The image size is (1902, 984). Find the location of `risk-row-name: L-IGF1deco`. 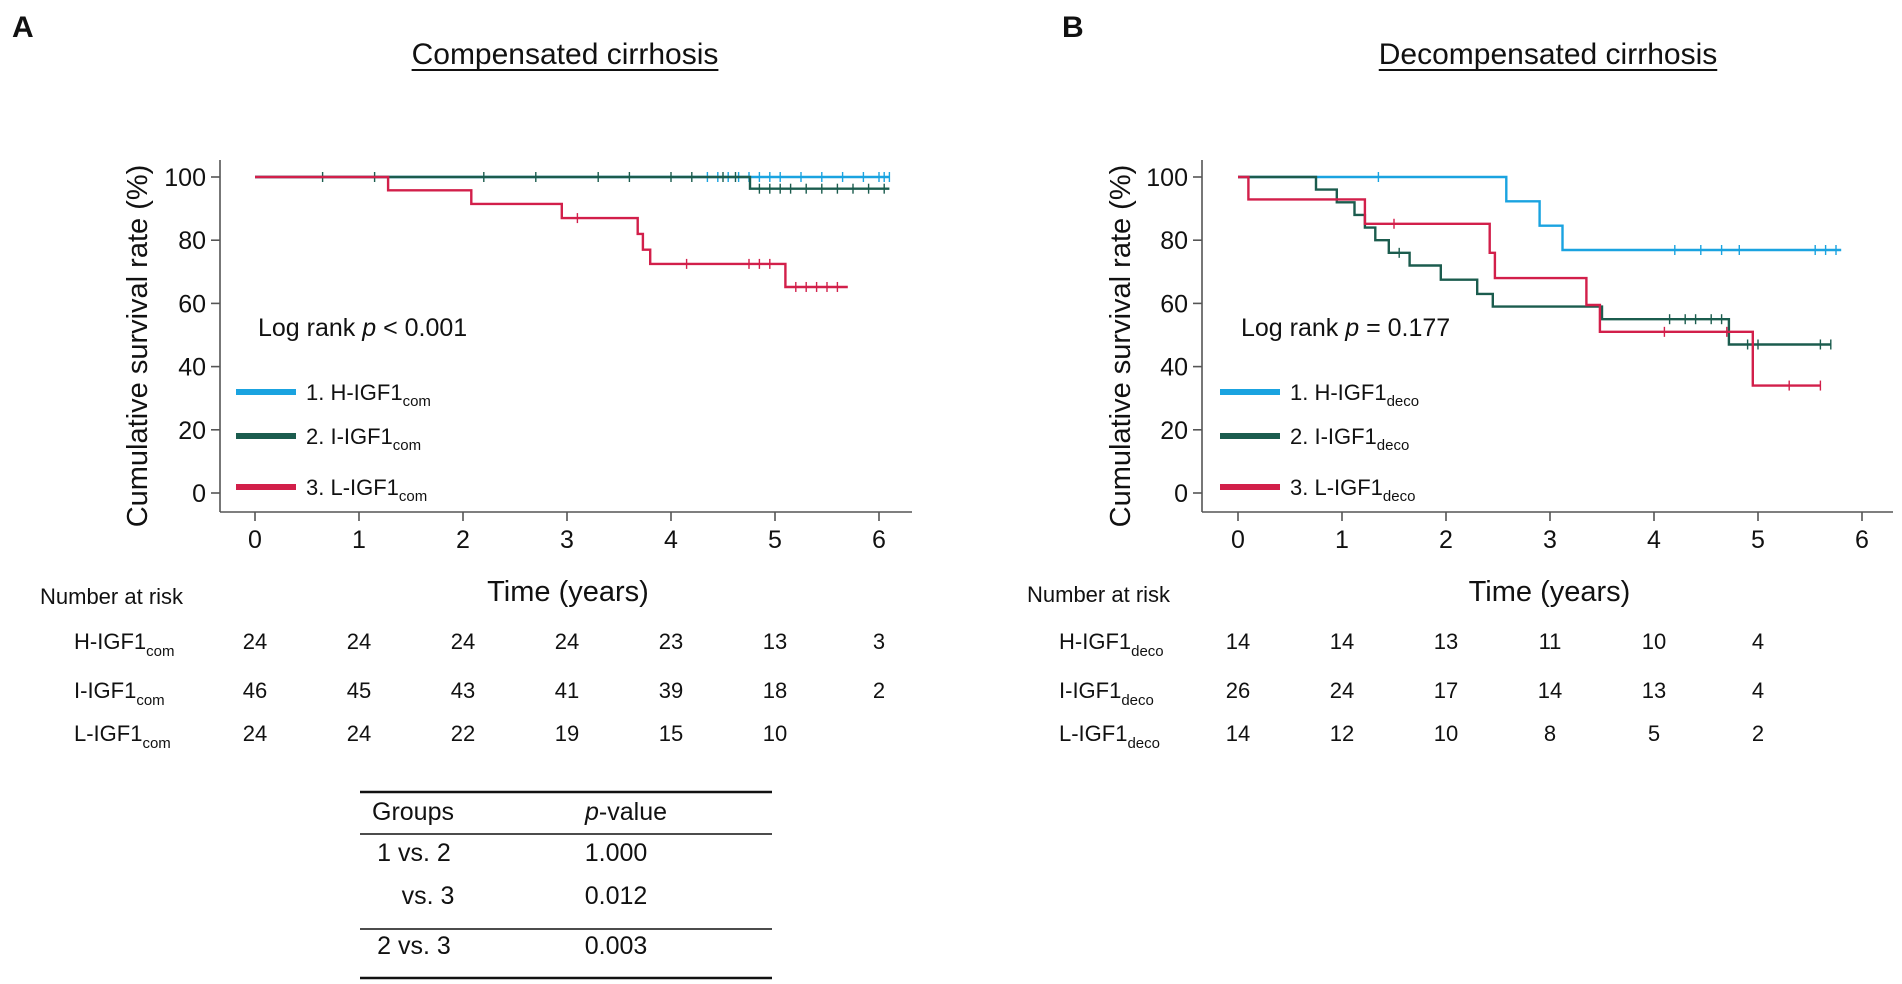

risk-row-name: L-IGF1deco is located at coordinates (1109, 736).